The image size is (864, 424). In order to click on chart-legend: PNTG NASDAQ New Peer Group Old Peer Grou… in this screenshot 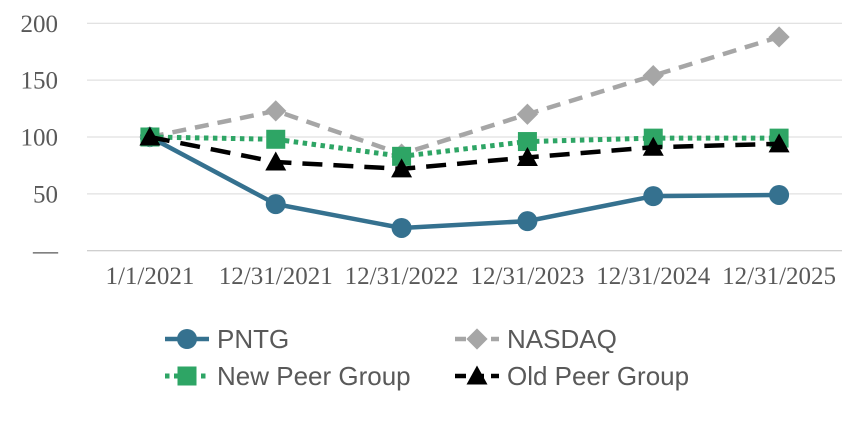, I will do `click(427, 357)`.